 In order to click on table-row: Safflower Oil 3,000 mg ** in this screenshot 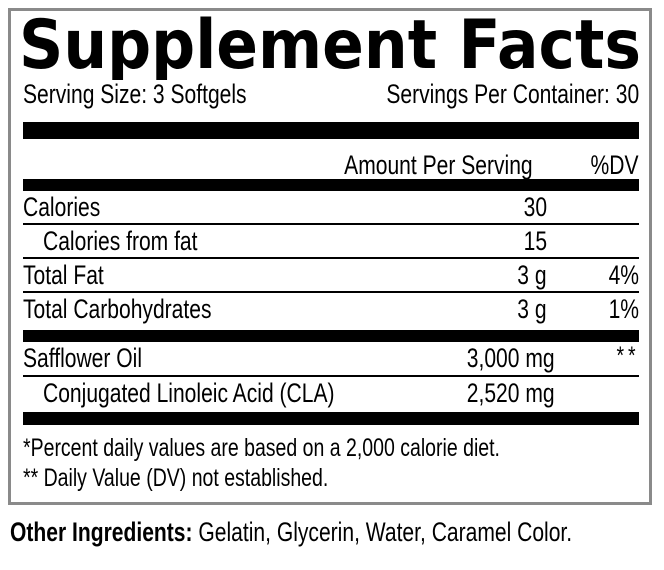, I will do `click(331, 359)`.